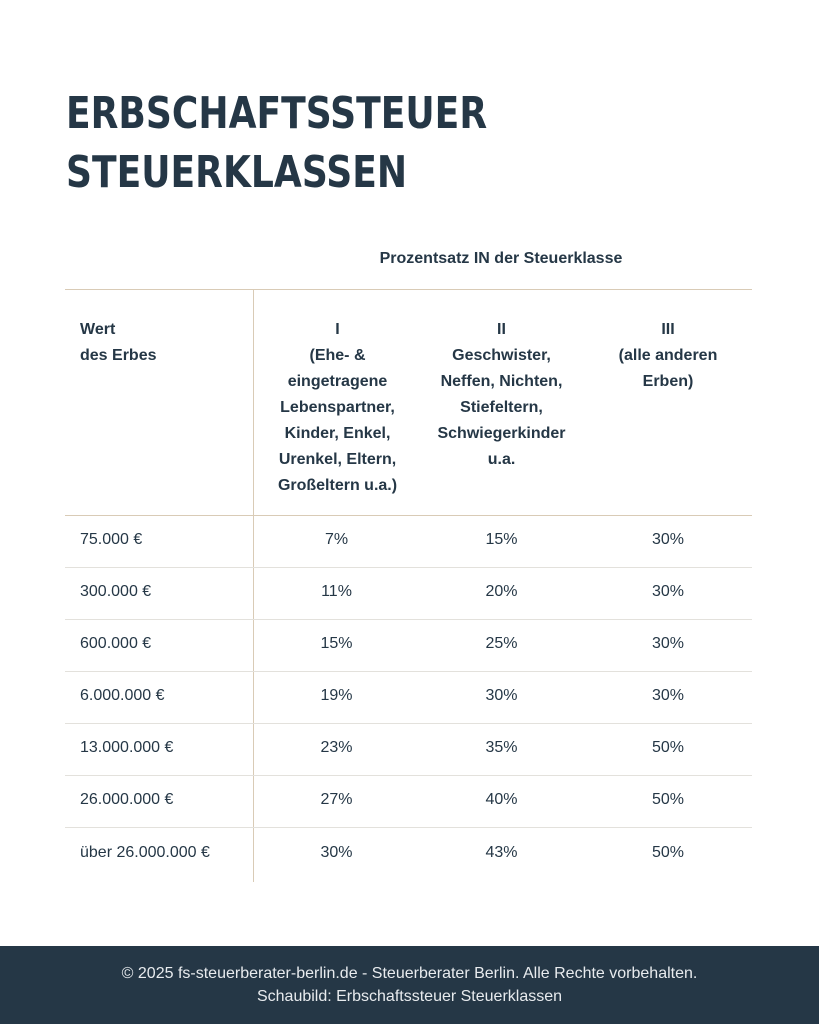 The width and height of the screenshot is (819, 1024). Describe the element at coordinates (159, 801) in the screenshot. I see `cell-value: 26.000.000 €` at that location.